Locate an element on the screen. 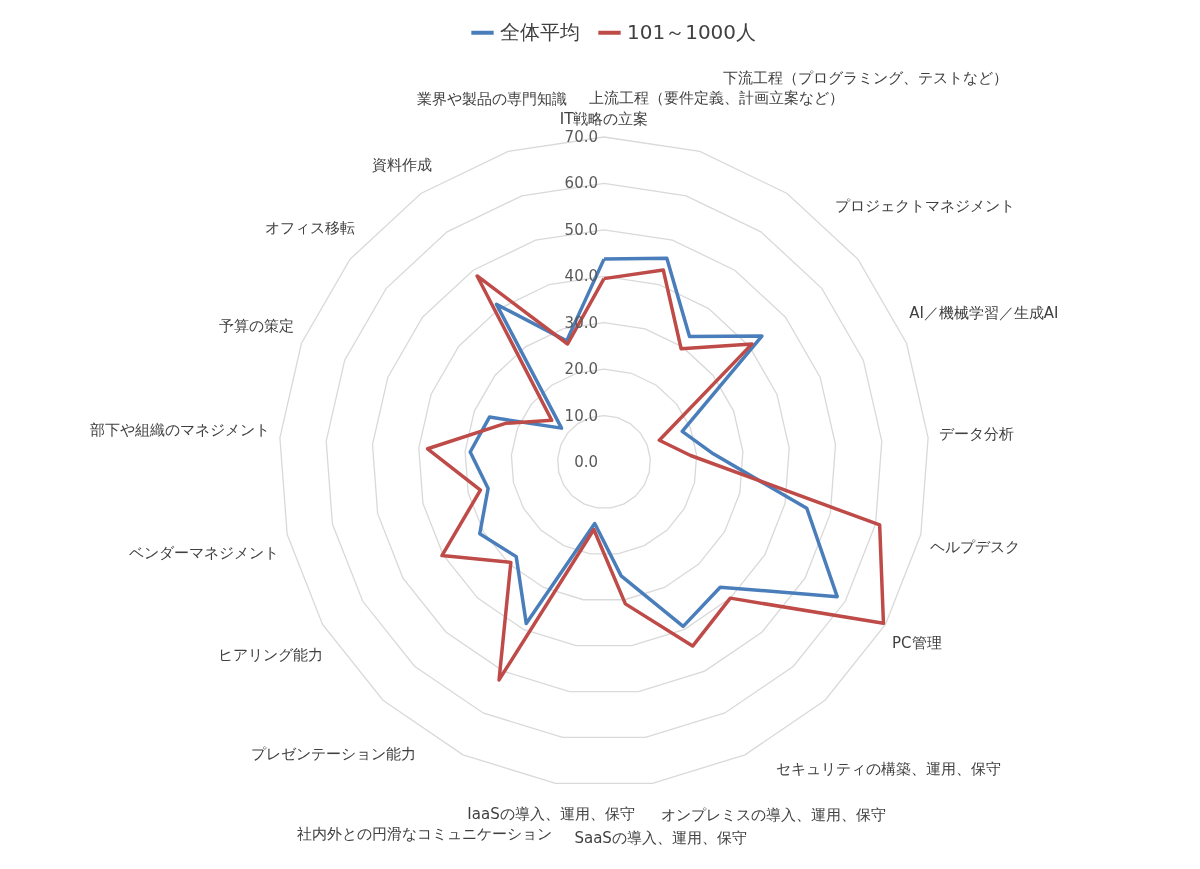 The height and width of the screenshot is (869, 1200). spoke-label: セキュリティの構築、運用、保守 is located at coordinates (888, 768).